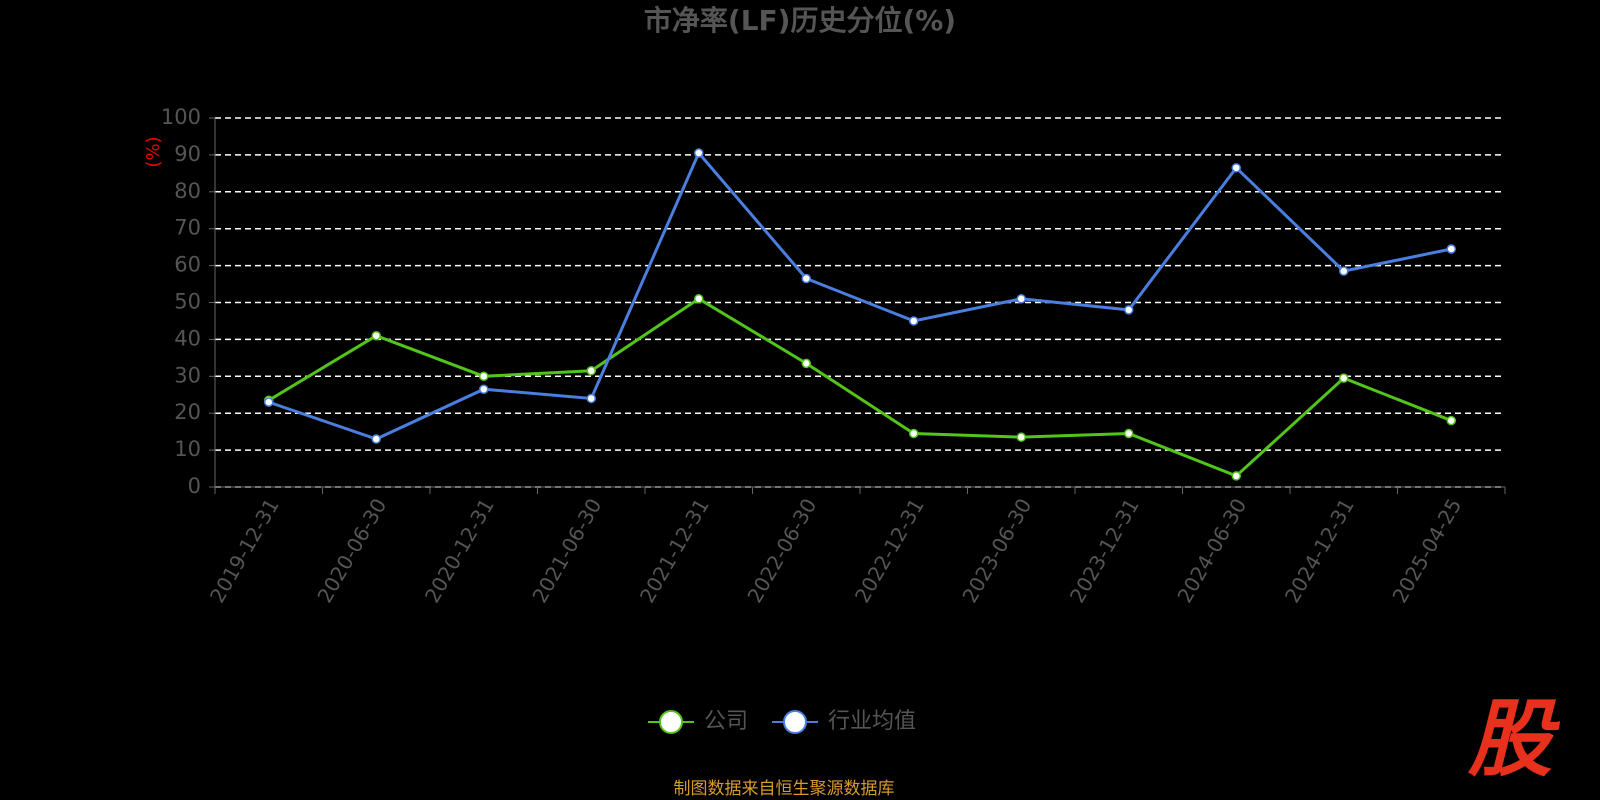 The width and height of the screenshot is (1600, 800). I want to click on y-tick-label: 70, so click(187, 228).